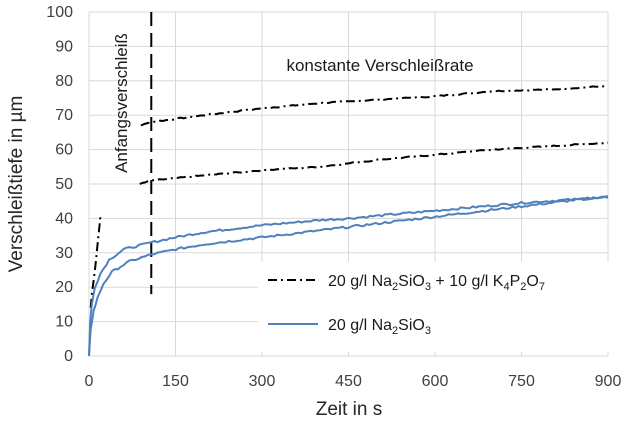  I want to click on x-tick-label: 0, so click(89, 381).